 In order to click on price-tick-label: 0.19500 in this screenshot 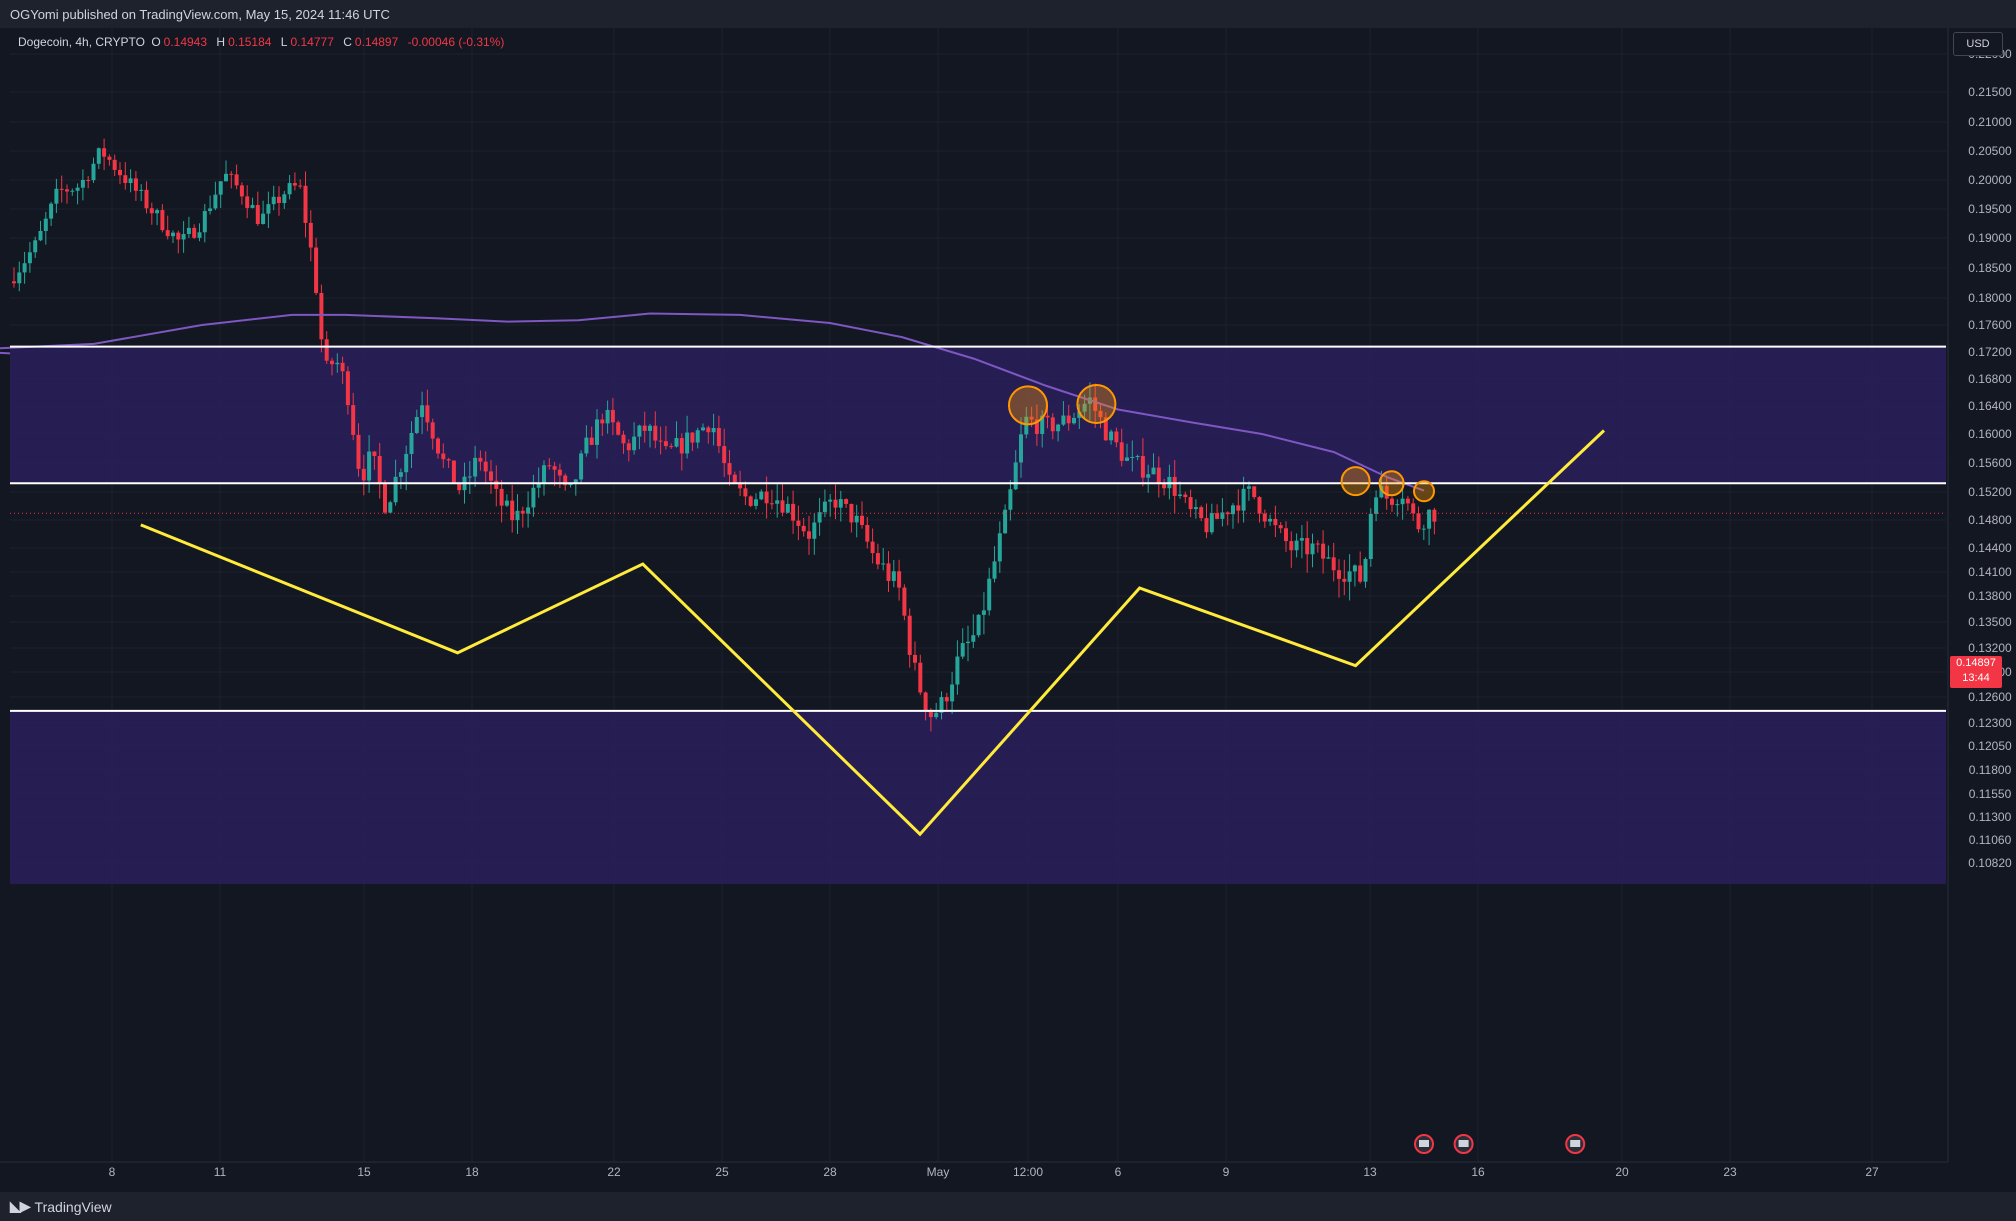, I will do `click(1990, 209)`.